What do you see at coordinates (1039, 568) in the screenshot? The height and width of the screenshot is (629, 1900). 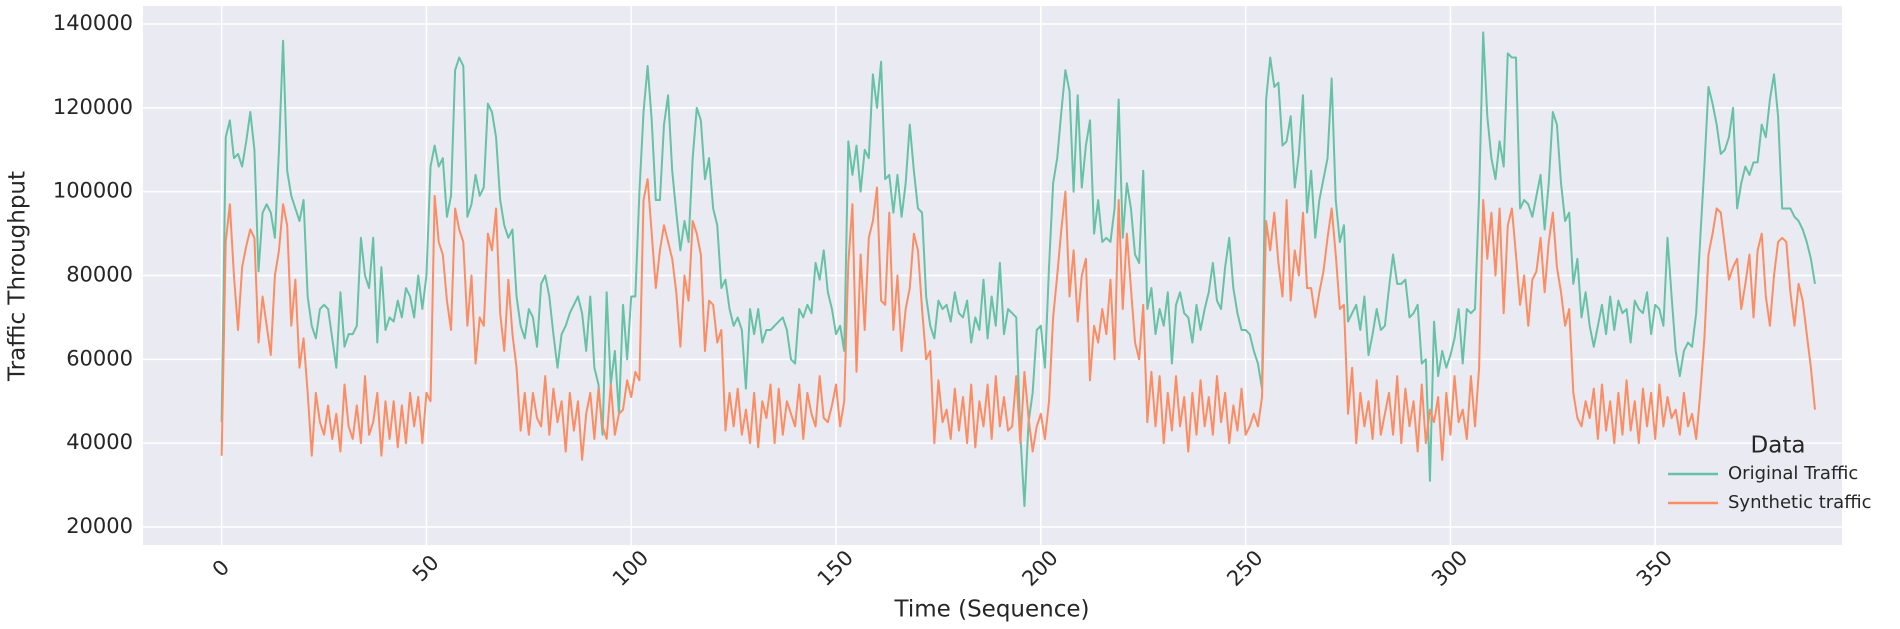 I see `x-tick-label: 200` at bounding box center [1039, 568].